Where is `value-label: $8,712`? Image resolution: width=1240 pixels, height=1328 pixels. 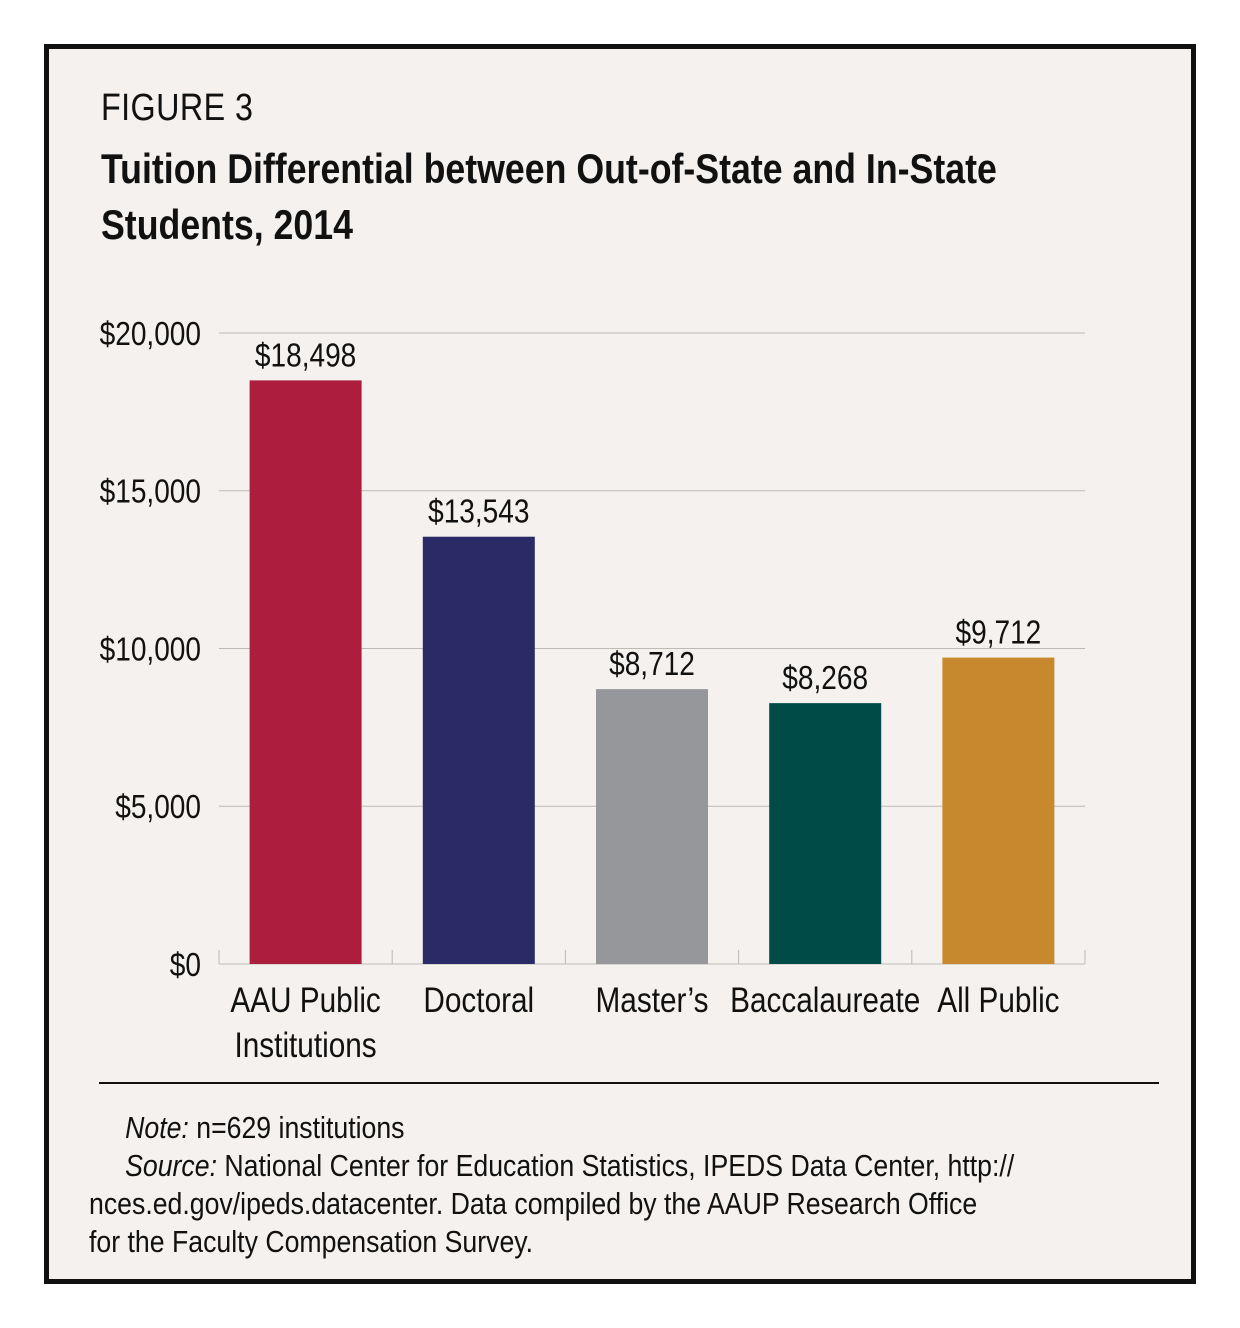 value-label: $8,712 is located at coordinates (652, 664).